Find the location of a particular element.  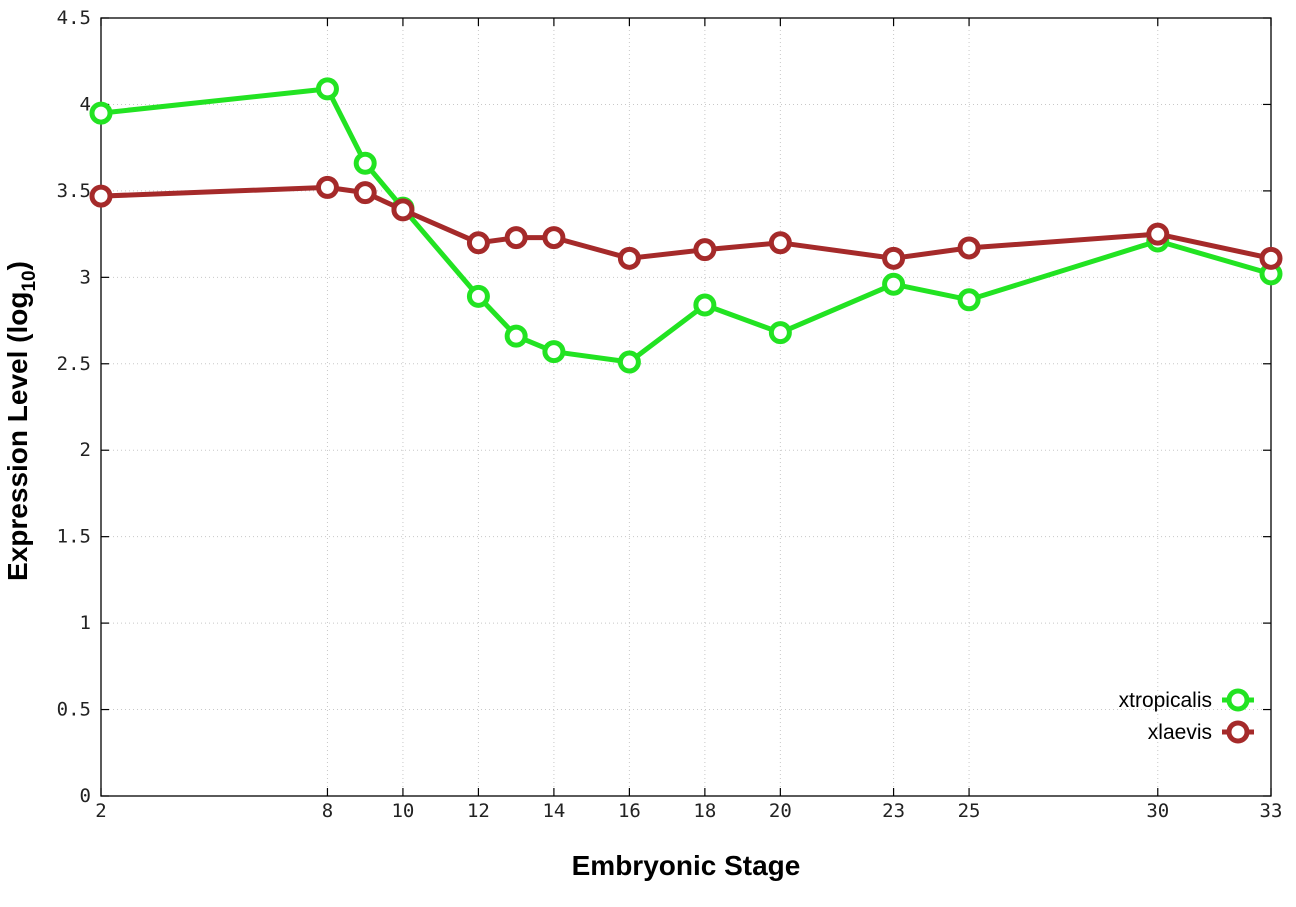

x-tick-label: 20 is located at coordinates (780, 811).